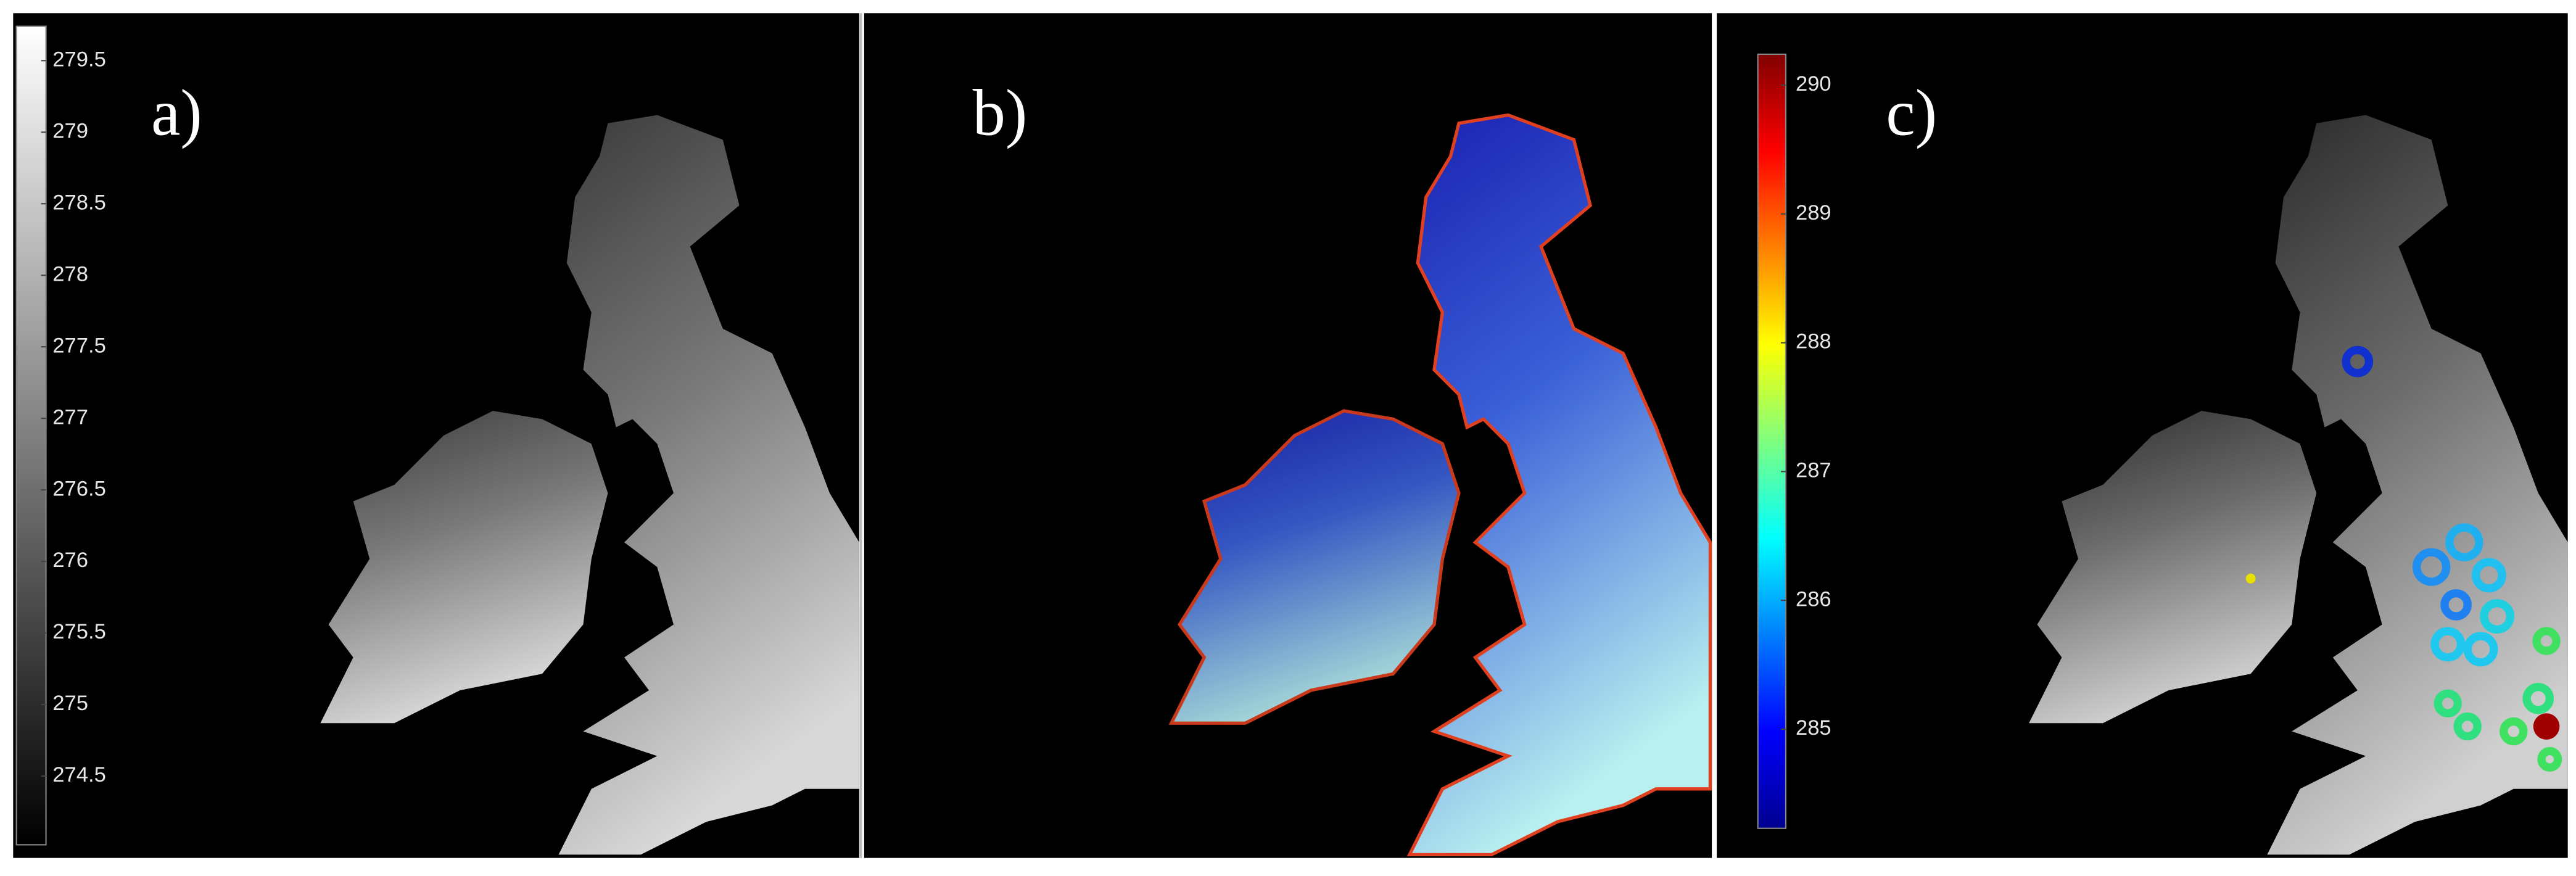 The width and height of the screenshot is (2576, 876). What do you see at coordinates (1813, 728) in the screenshot?
I see `colorbar-tick-label: 285` at bounding box center [1813, 728].